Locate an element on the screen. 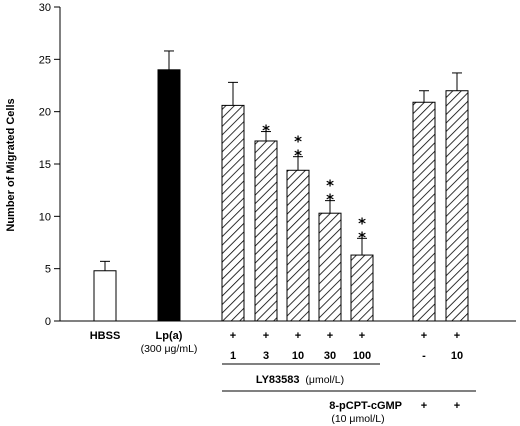 This screenshot has height=426, width=520. y-axis-label: Number of Migrated Cells is located at coordinates (11, 164).